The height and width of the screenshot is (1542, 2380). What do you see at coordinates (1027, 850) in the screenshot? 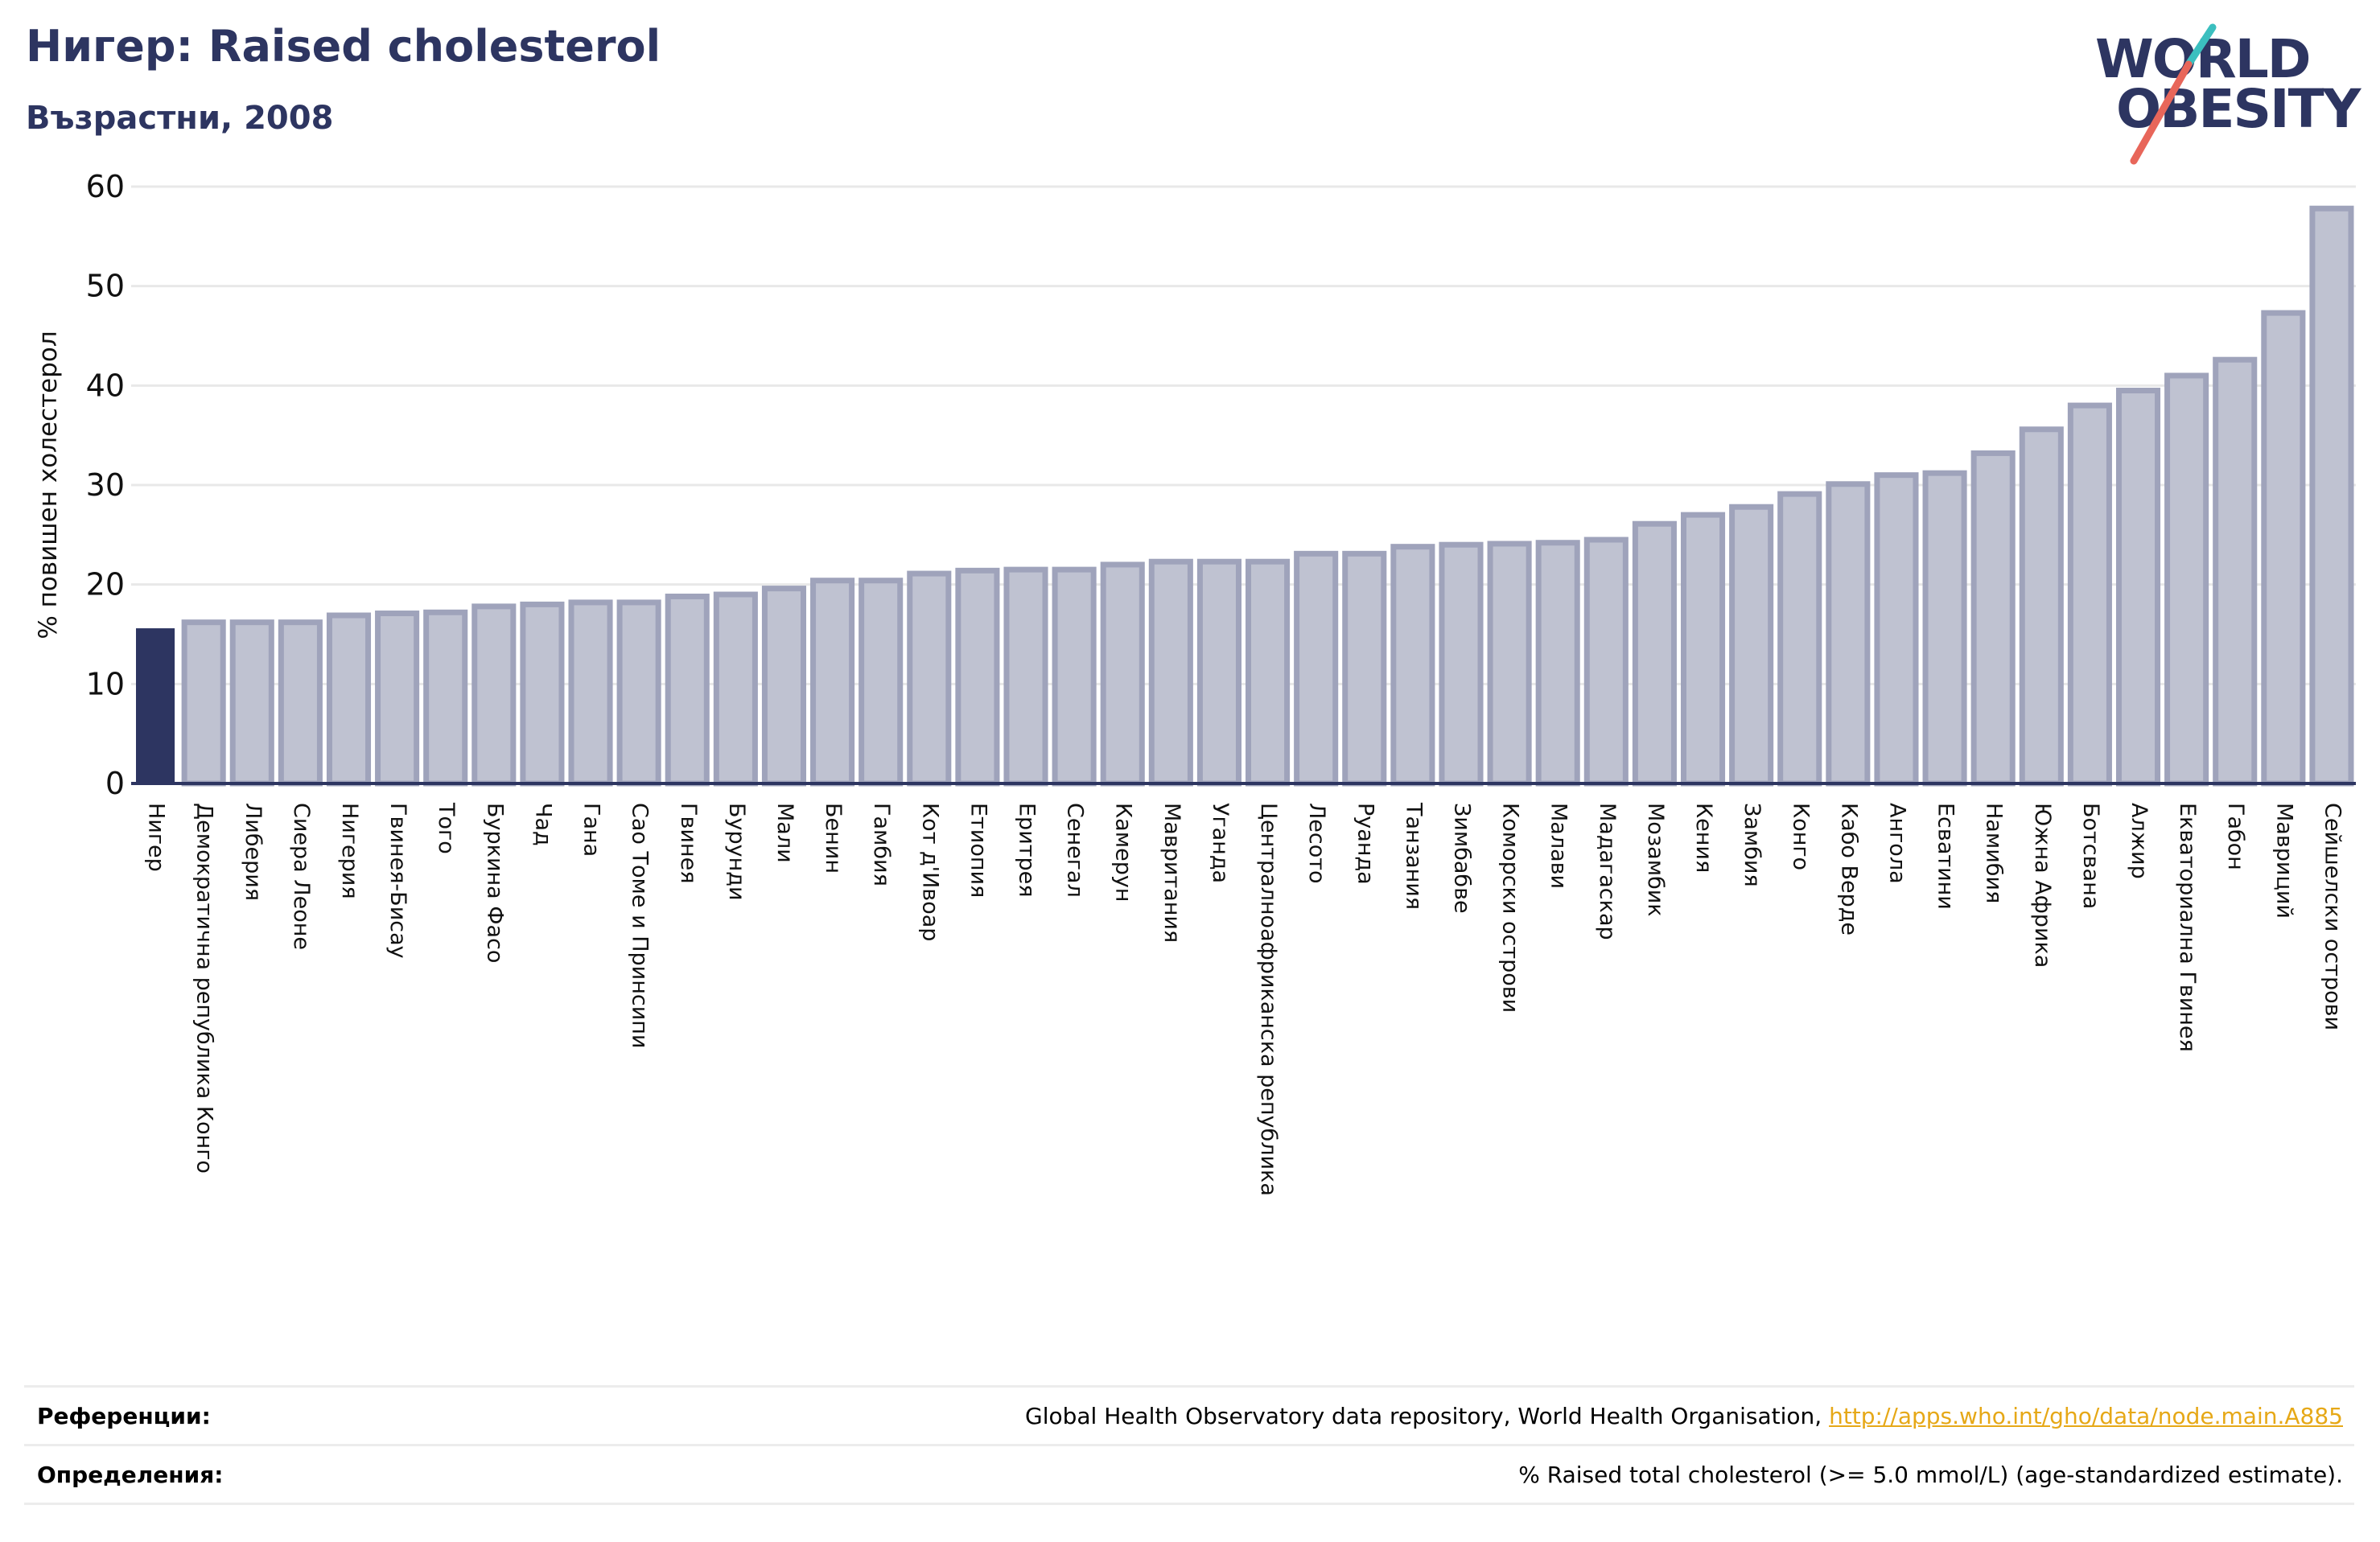
I see `x-tick-label: Еритрея` at bounding box center [1027, 850].